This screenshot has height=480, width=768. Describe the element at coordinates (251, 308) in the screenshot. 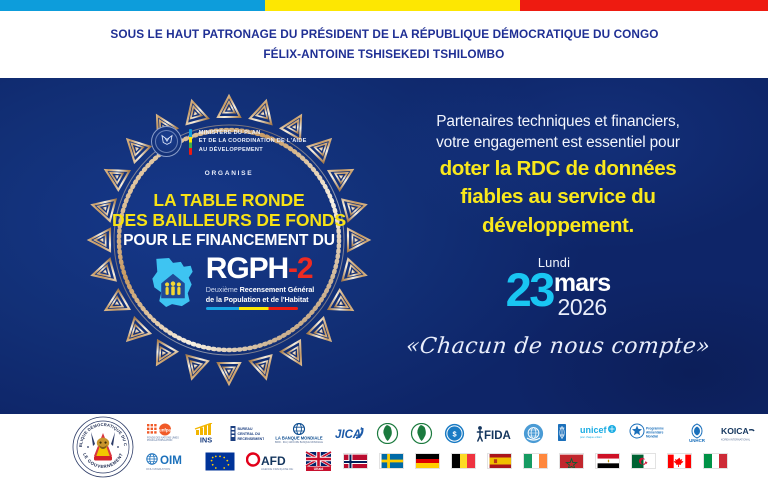

I see `rgph-tricolor-underline` at that location.